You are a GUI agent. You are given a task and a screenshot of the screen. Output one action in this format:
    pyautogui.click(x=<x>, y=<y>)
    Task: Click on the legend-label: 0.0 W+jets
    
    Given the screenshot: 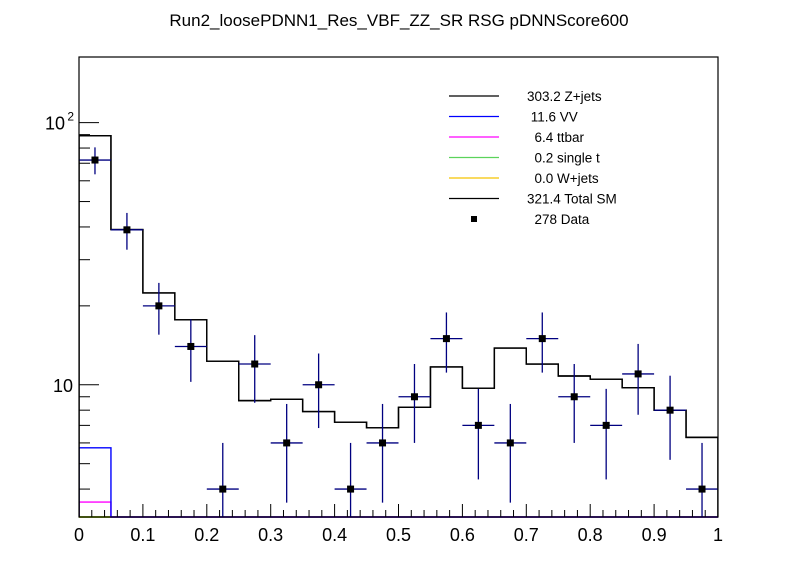 What is the action you would take?
    pyautogui.click(x=563, y=178)
    